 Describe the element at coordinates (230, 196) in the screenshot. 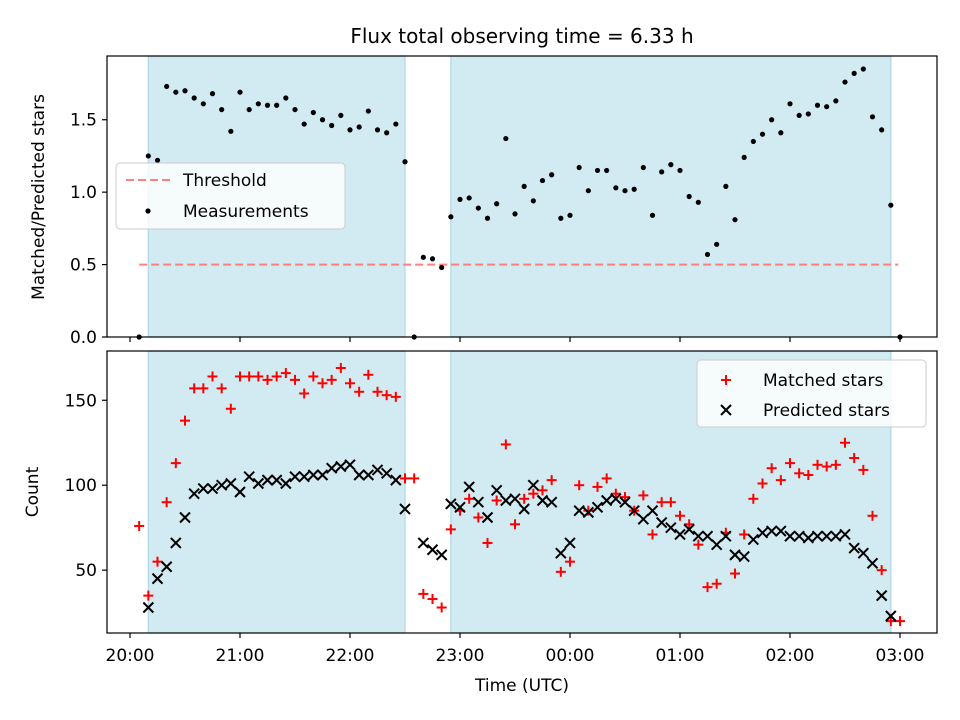

I see `top-legend-box` at that location.